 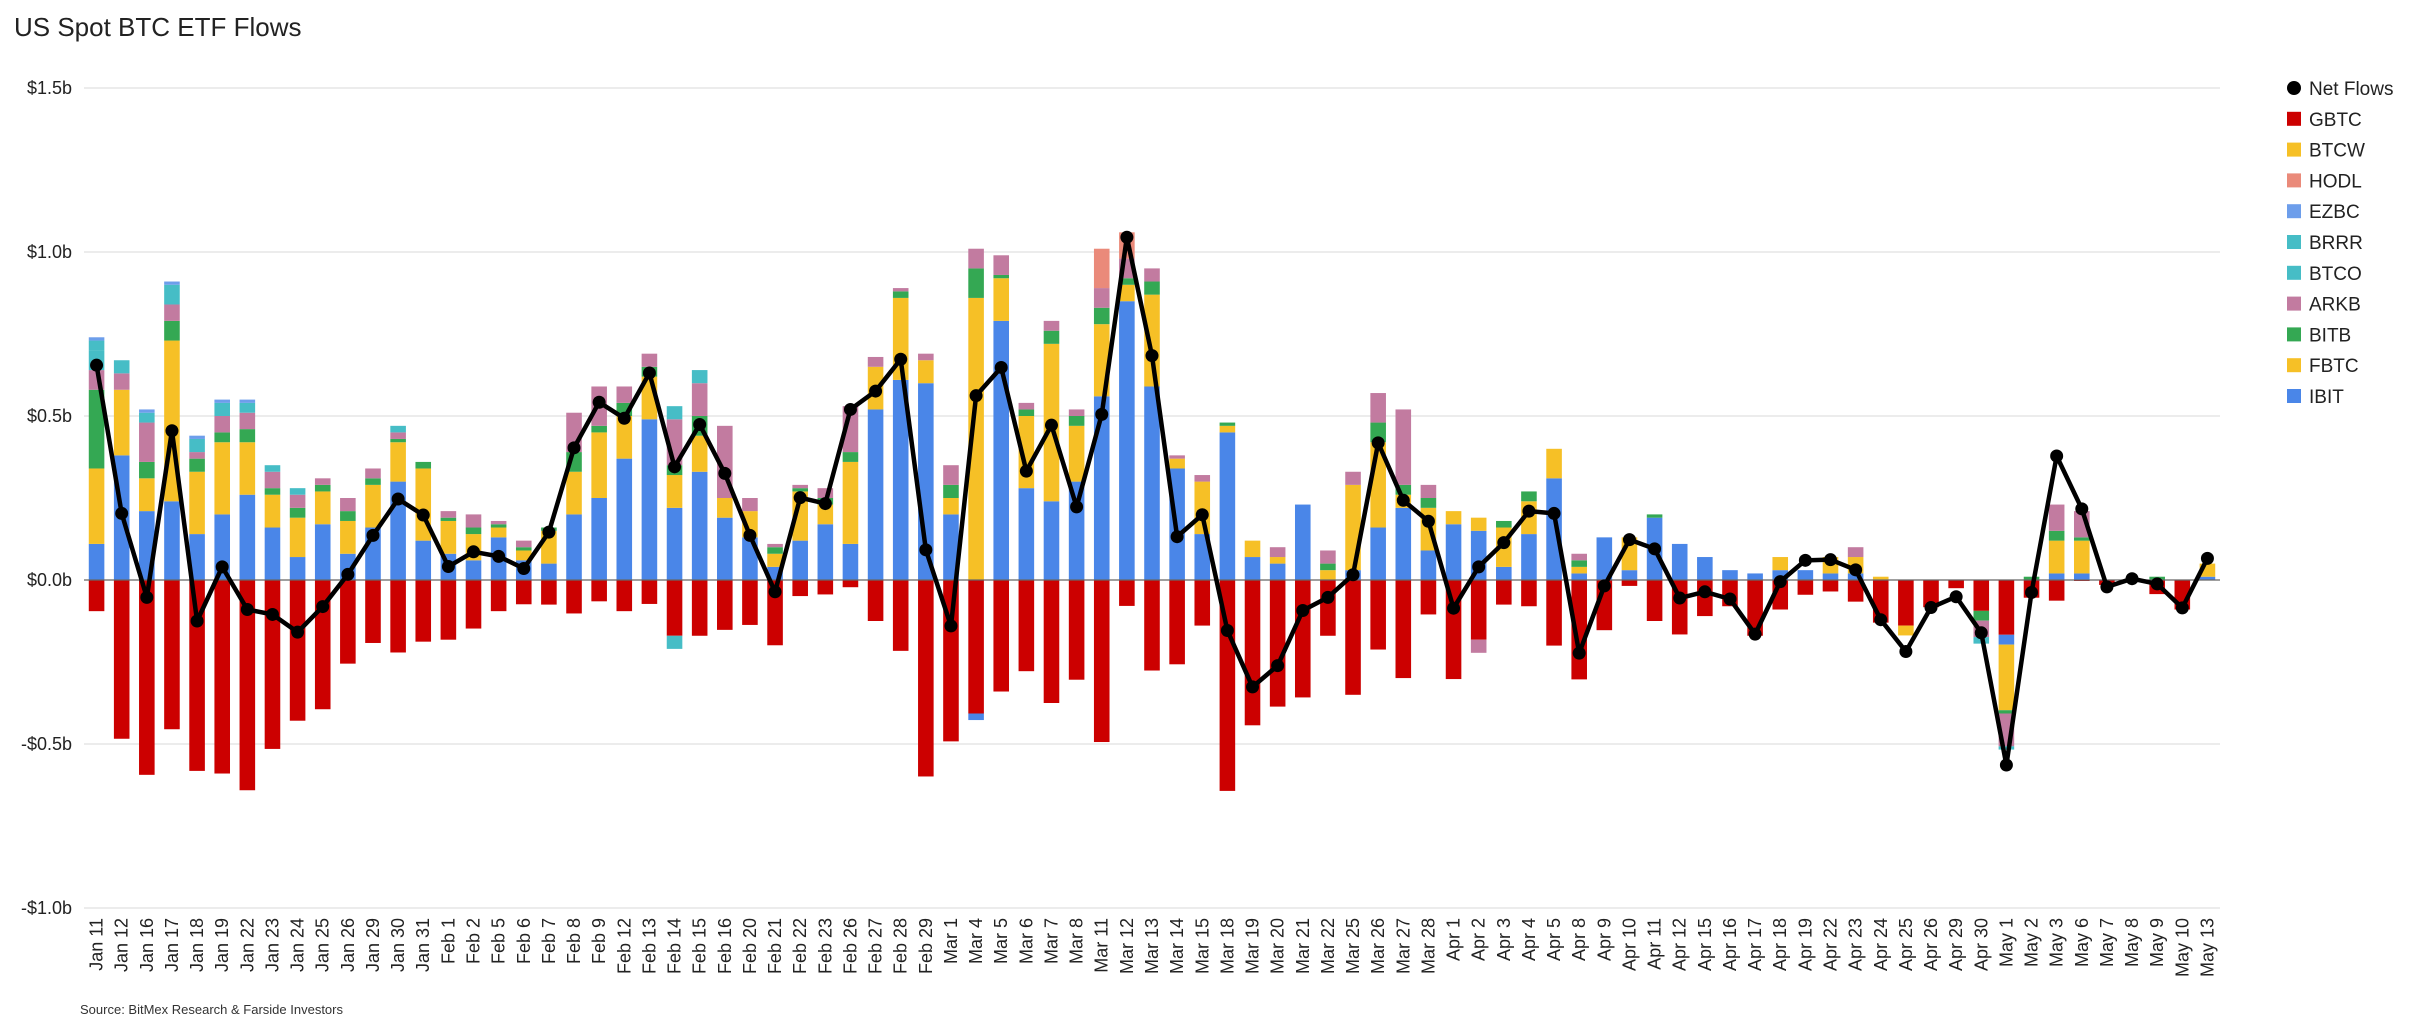 I want to click on x-tick-label: Mar 26, so click(x=1378, y=946).